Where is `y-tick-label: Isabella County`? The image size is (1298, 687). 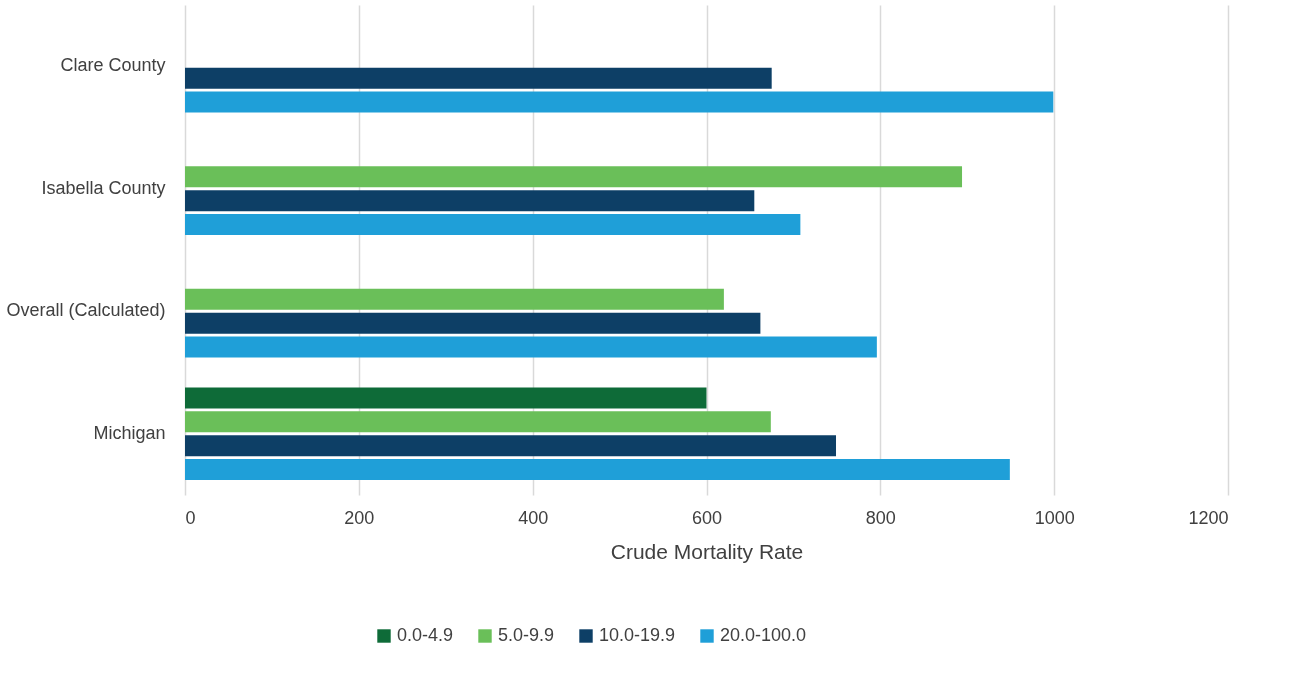 y-tick-label: Isabella County is located at coordinates (103, 187).